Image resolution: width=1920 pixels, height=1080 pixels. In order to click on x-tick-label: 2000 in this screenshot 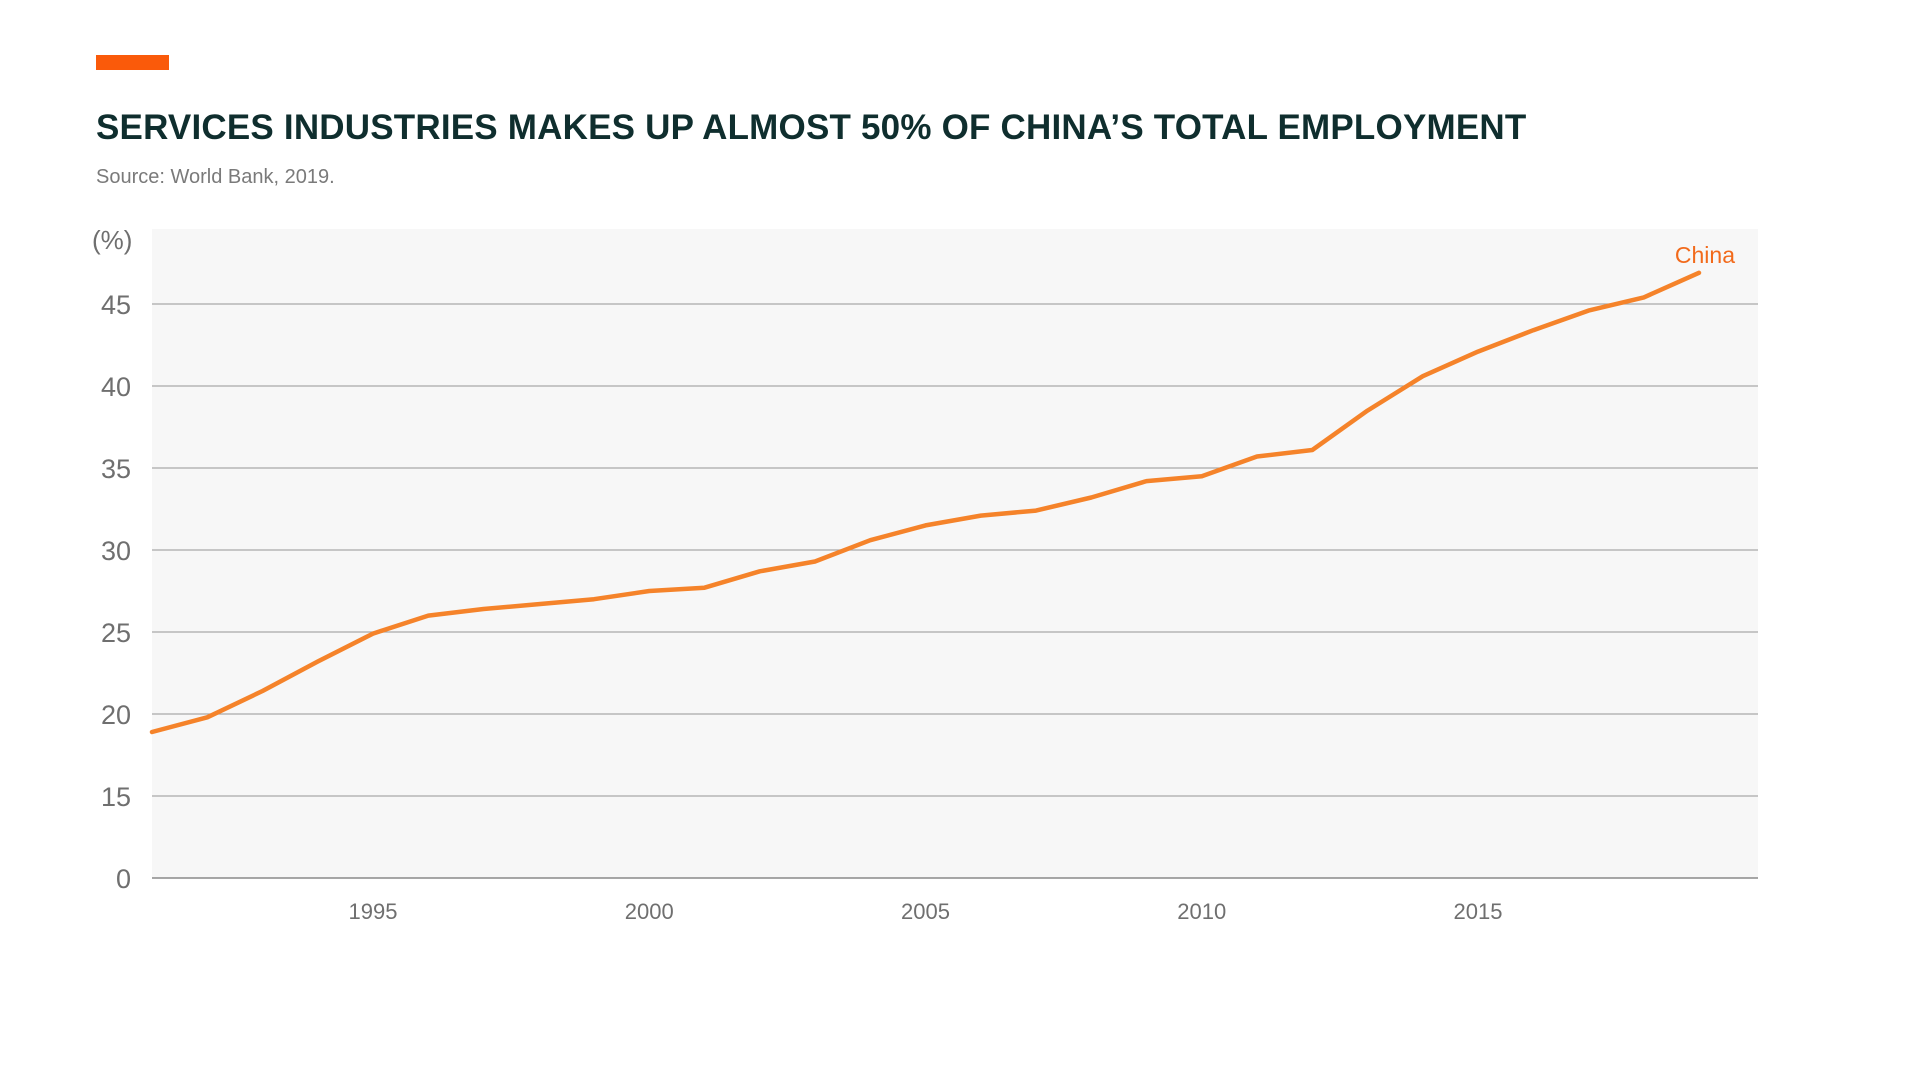, I will do `click(649, 911)`.